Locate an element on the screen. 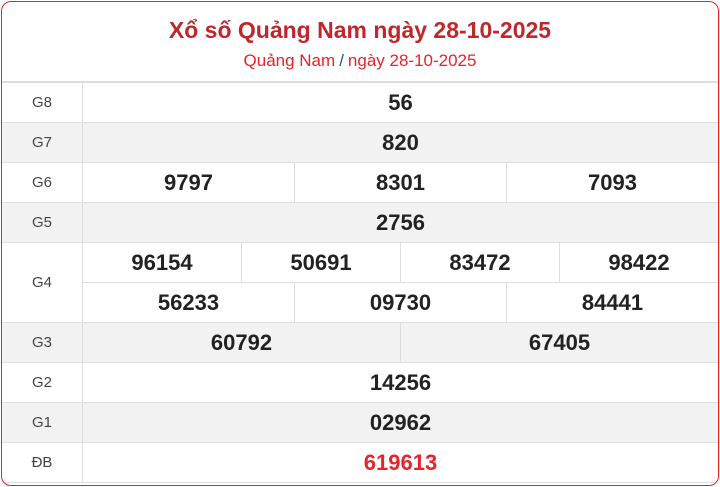 Image resolution: width=720 pixels, height=487 pixels. number-line: 96154 50691 83472 98422 is located at coordinates (400, 262).